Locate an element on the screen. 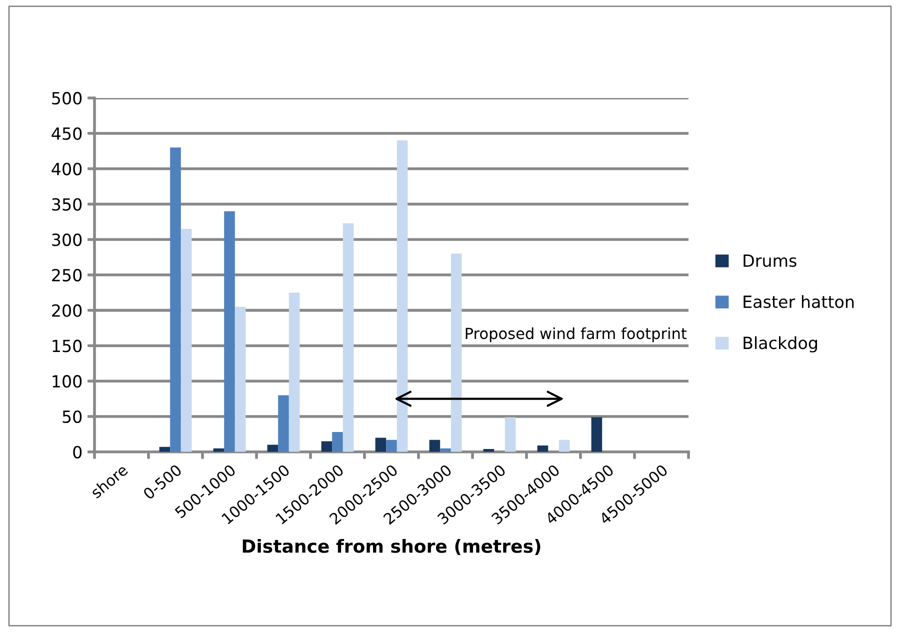 Image resolution: width=900 pixels, height=632 pixels. legend-label: Easter hatton is located at coordinates (799, 301).